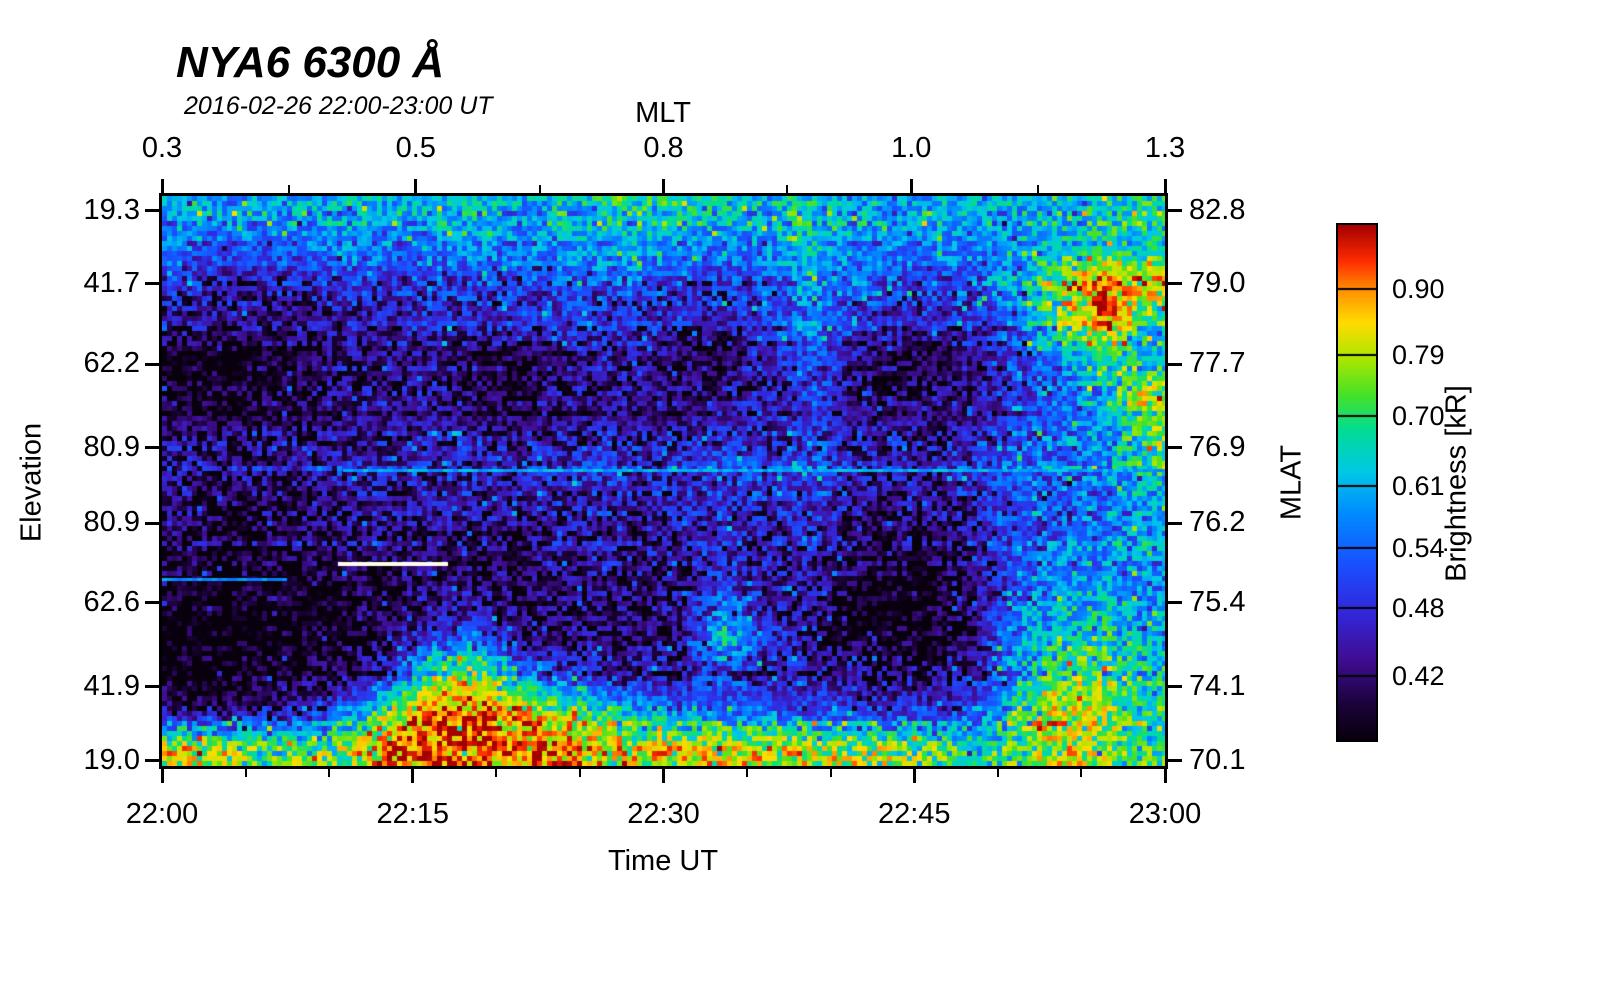 The image size is (1600, 1000). I want to click on left-tick-label: 19.3, so click(111, 209).